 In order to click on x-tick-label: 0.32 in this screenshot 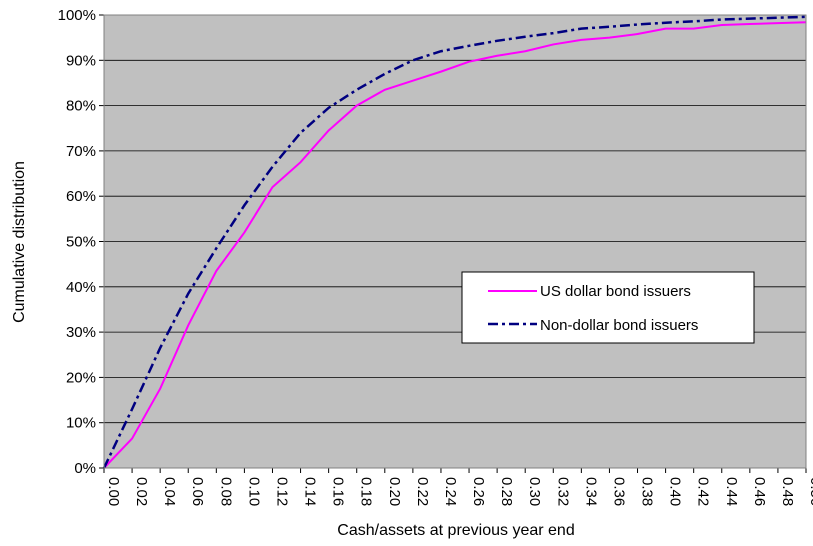, I will do `click(562, 491)`.